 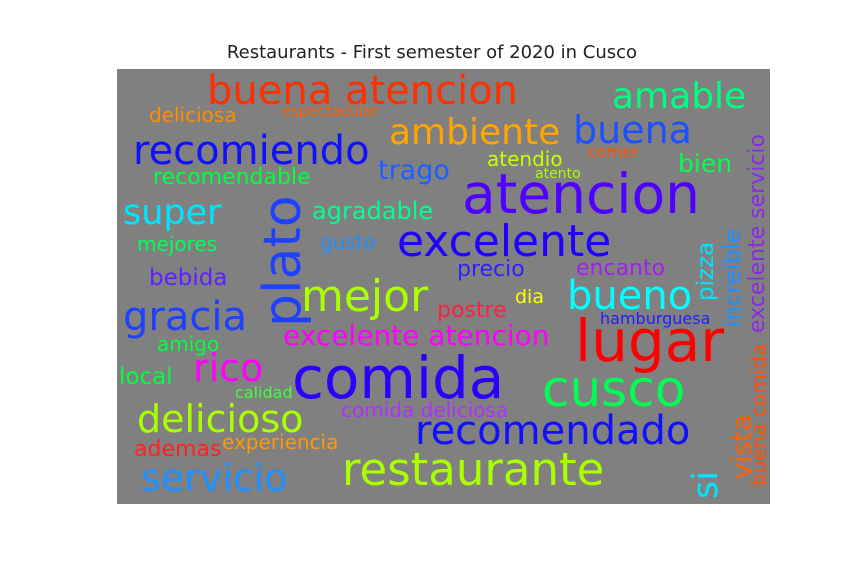 What do you see at coordinates (188, 344) in the screenshot?
I see `cloud-word: amigo` at bounding box center [188, 344].